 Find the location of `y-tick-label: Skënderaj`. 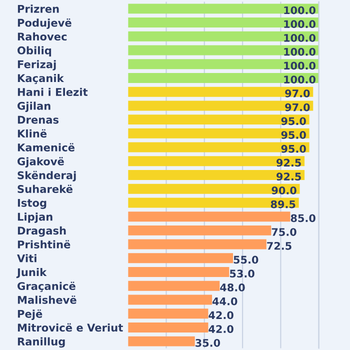

y-tick-label: Skënderaj is located at coordinates (47, 176).